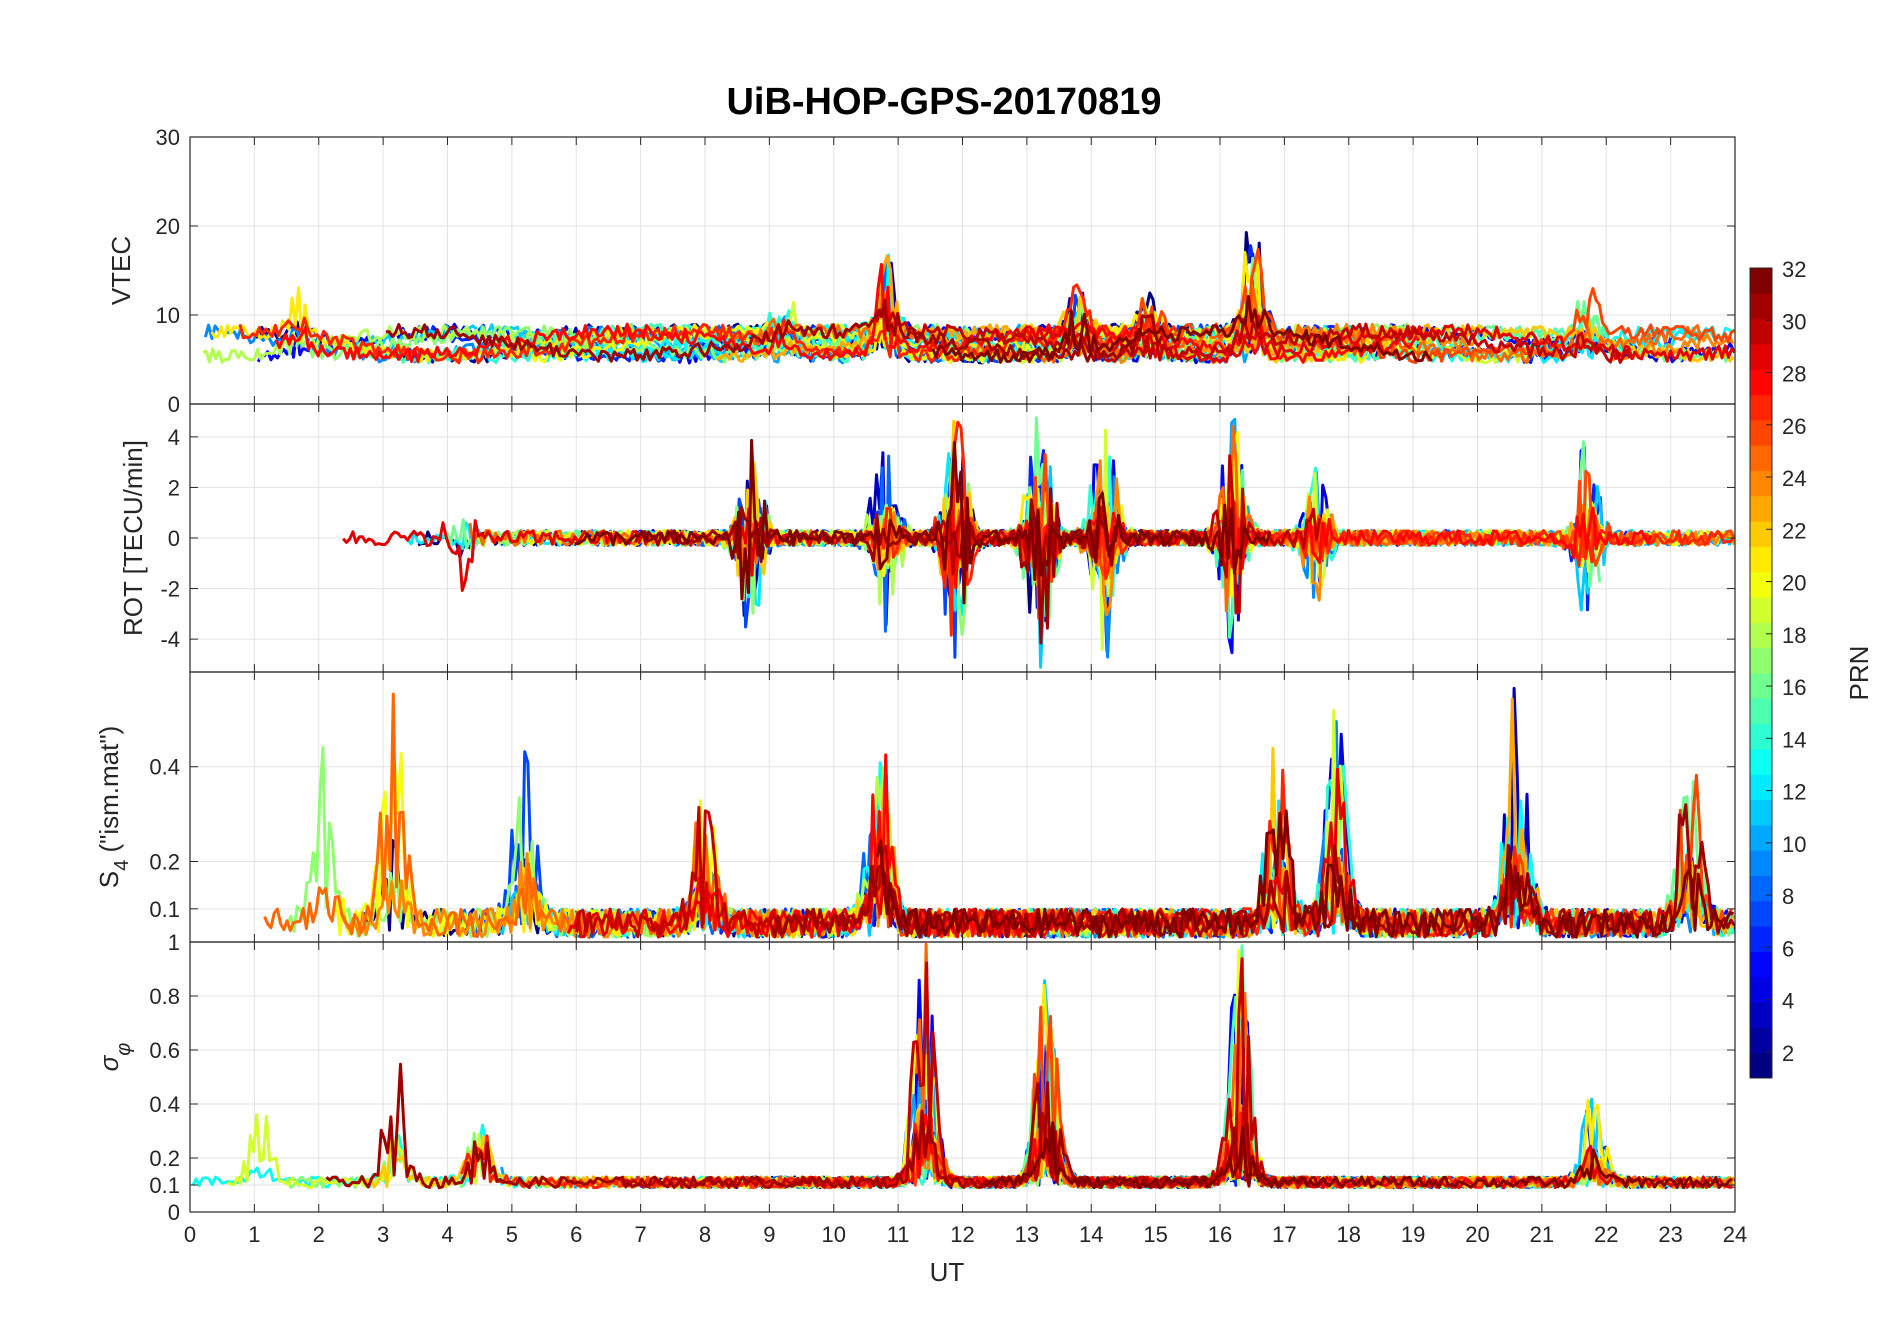 The image size is (1902, 1330). Describe the element at coordinates (943, 102) in the screenshot. I see `chart-title: UiB-HOP-GPS-20170819` at that location.